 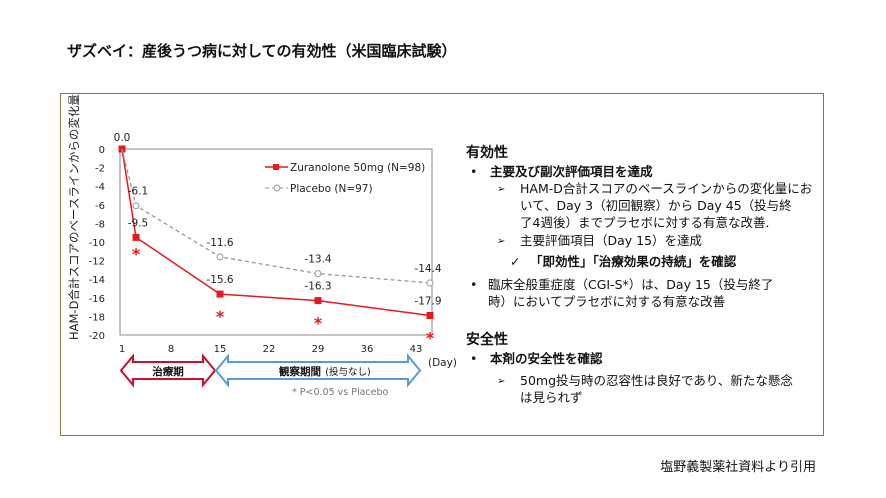 What do you see at coordinates (97, 243) in the screenshot?
I see `y-tick-label: -10` at bounding box center [97, 243].